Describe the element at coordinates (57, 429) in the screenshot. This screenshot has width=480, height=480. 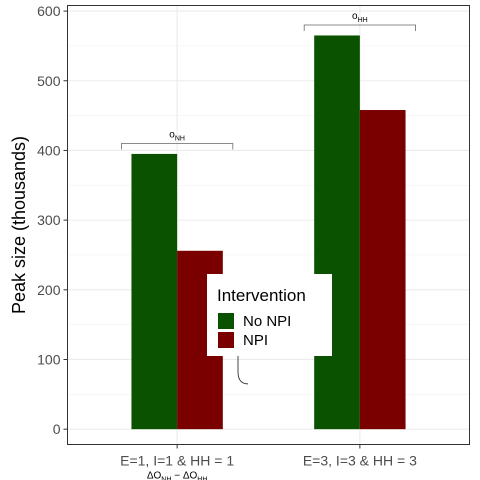
I see `y-tick-label: 0` at that location.